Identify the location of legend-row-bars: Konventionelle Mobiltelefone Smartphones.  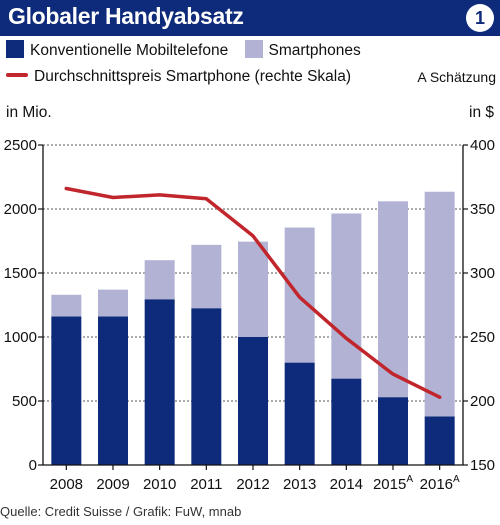
(183, 51).